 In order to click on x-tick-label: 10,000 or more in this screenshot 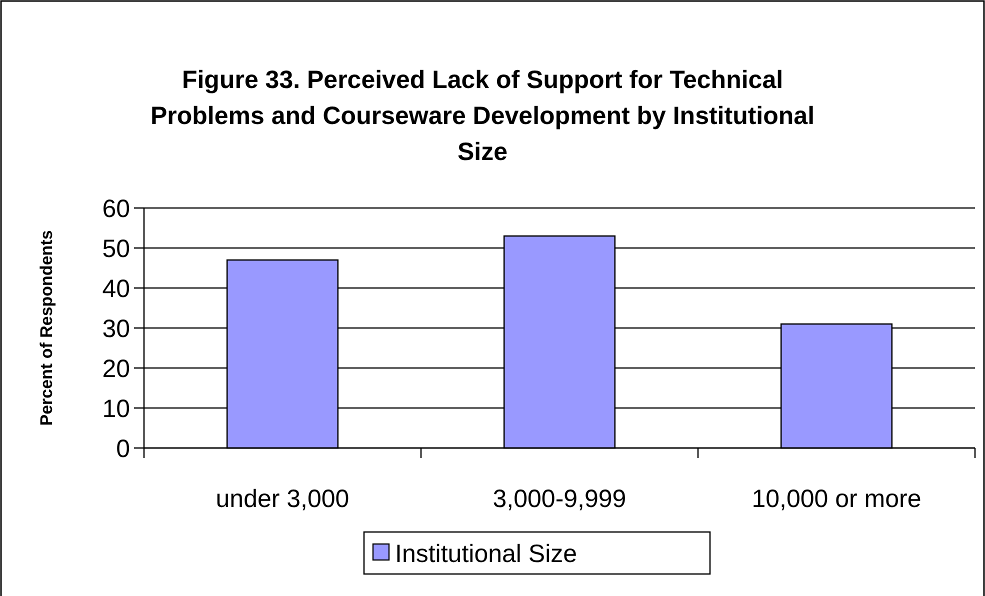, I will do `click(837, 499)`.